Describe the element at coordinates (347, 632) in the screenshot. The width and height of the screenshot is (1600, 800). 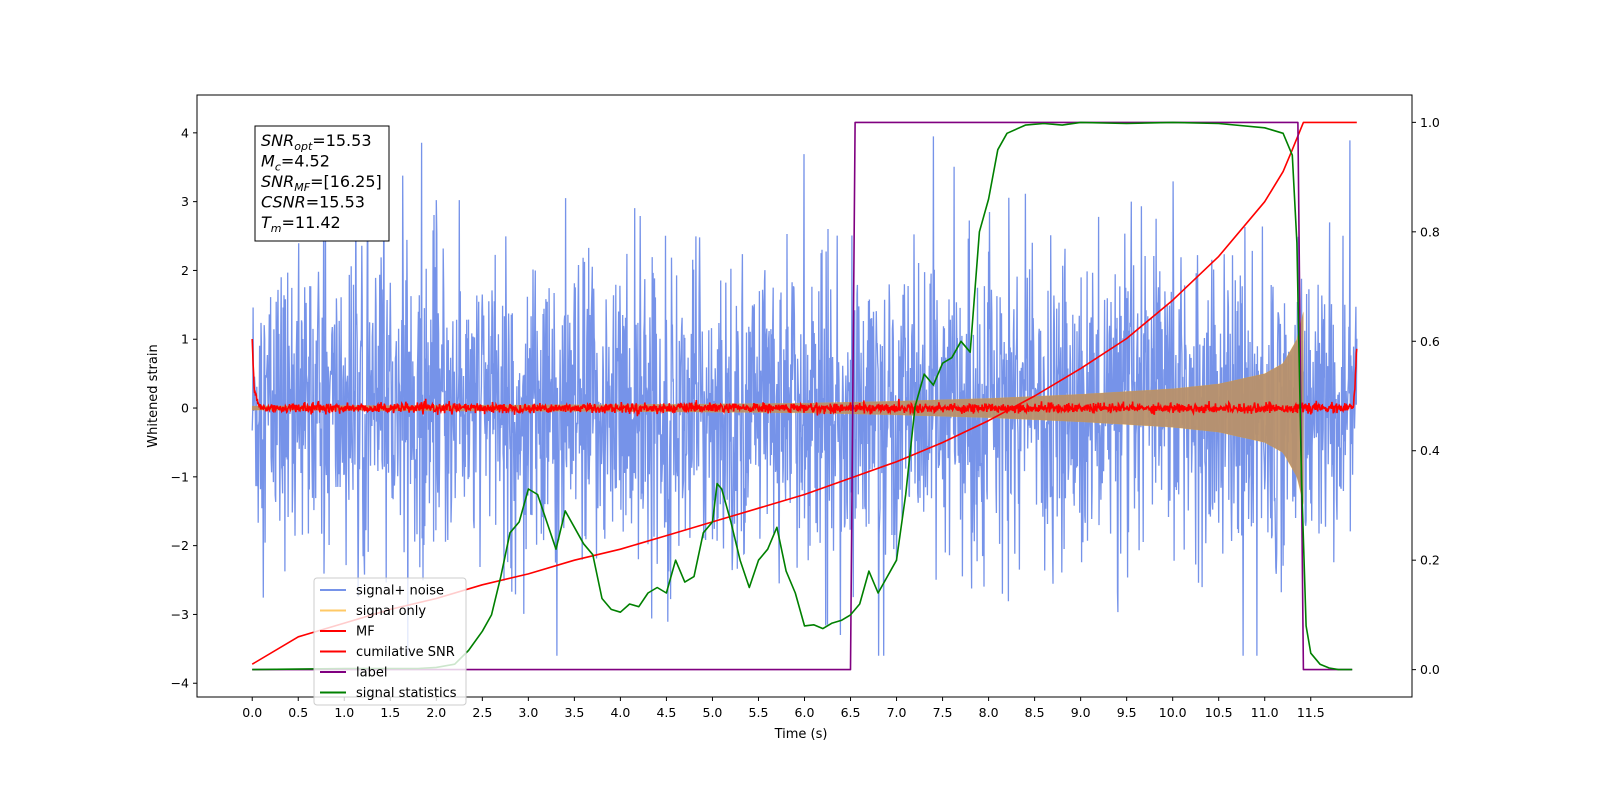
I see `legend-item: MF` at that location.